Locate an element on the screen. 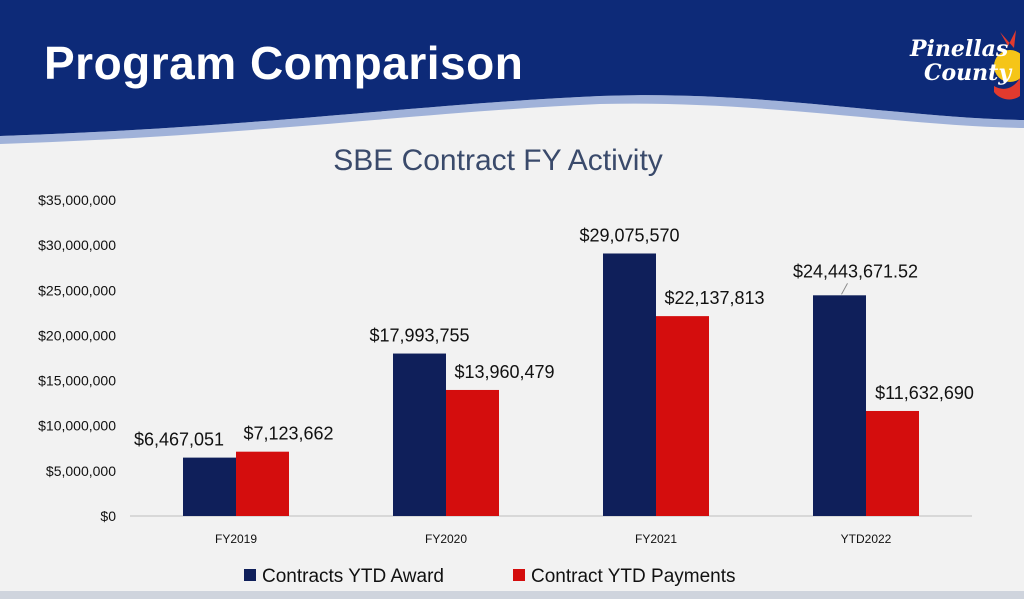  bar-payments-ytd2022 is located at coordinates (892, 463).